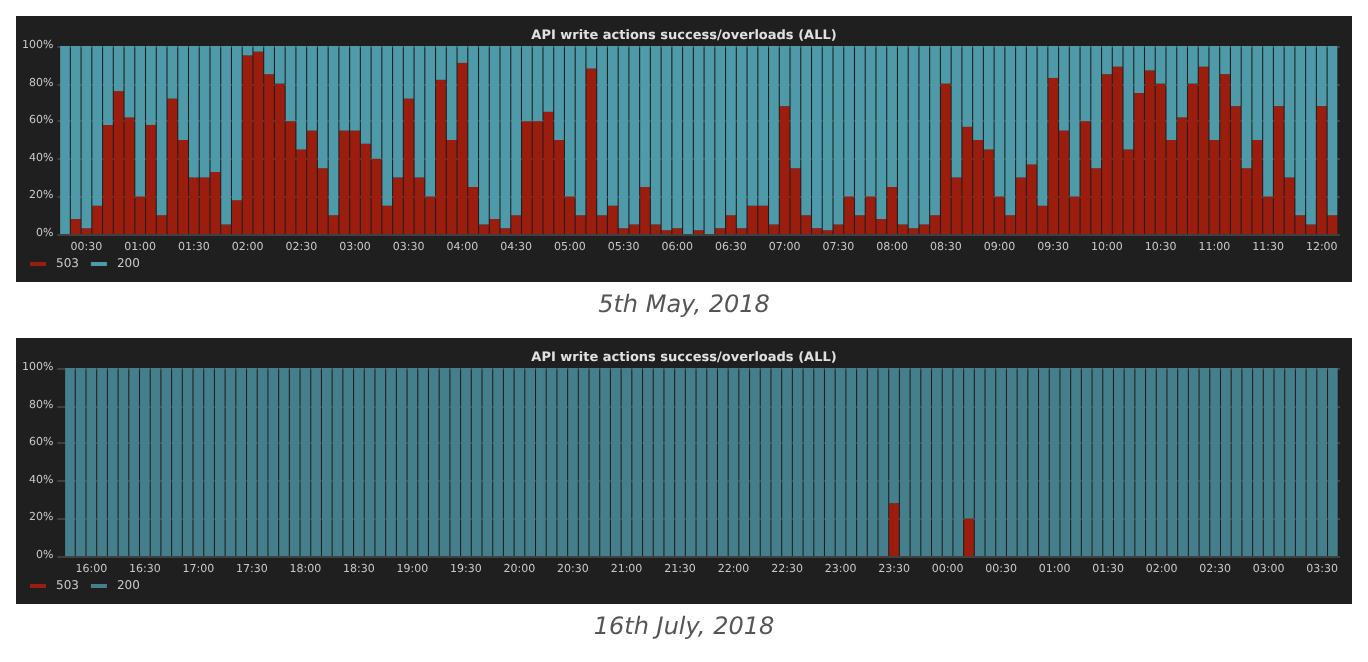  I want to click on text: 5th May, 2018, so click(684, 305).